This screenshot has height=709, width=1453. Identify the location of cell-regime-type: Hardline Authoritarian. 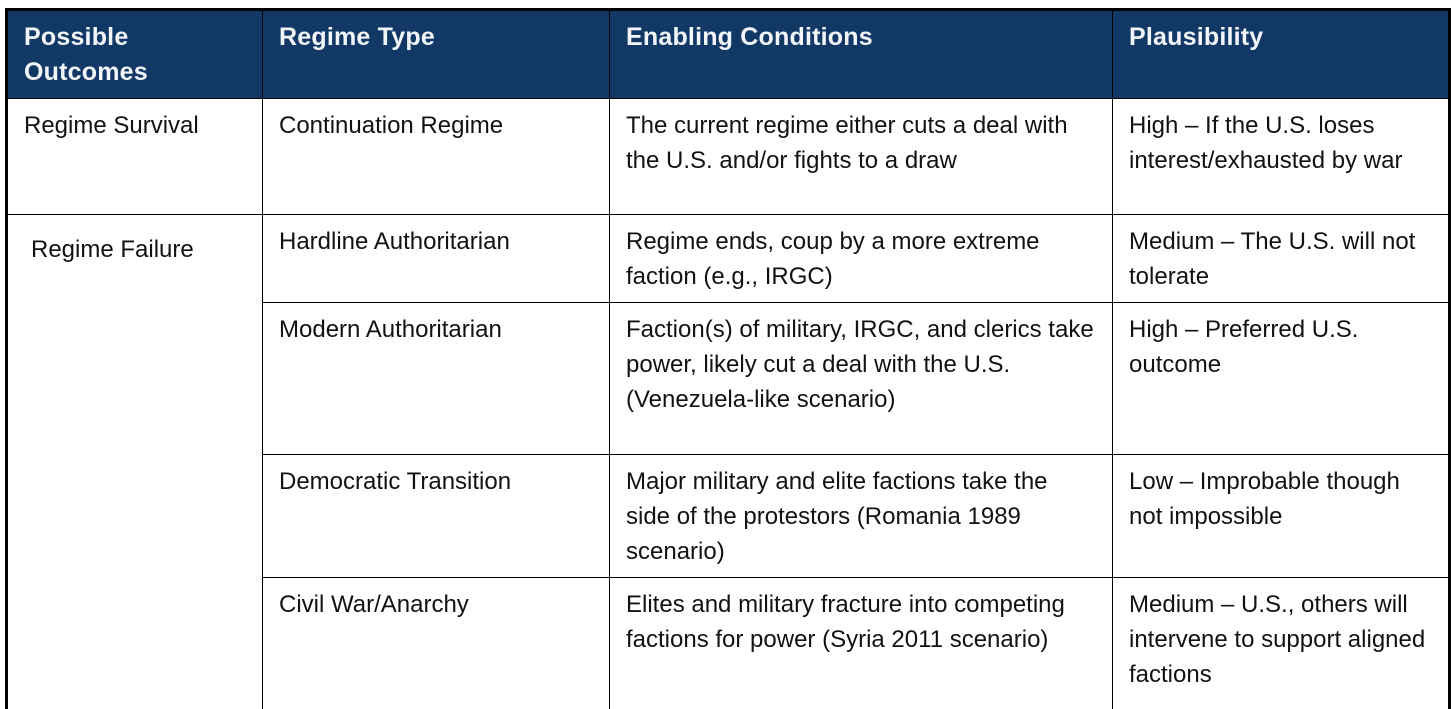
(436, 258).